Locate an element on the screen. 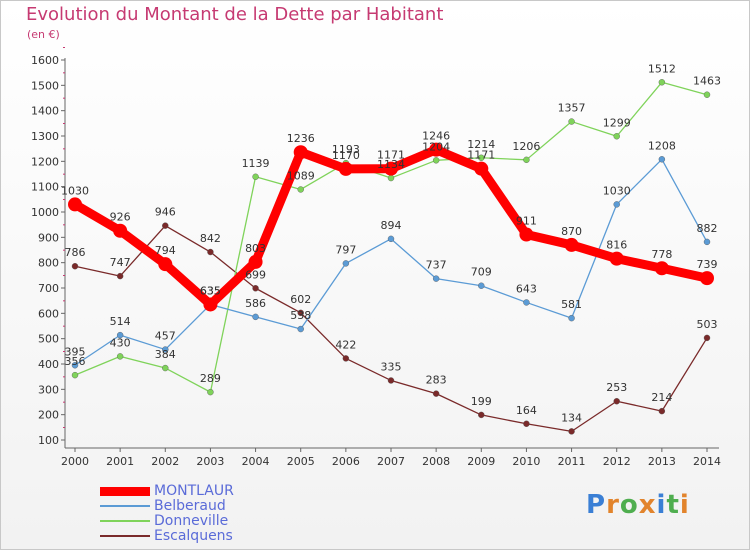 The image size is (750, 550). y-tick-label: 500 is located at coordinates (48, 339).